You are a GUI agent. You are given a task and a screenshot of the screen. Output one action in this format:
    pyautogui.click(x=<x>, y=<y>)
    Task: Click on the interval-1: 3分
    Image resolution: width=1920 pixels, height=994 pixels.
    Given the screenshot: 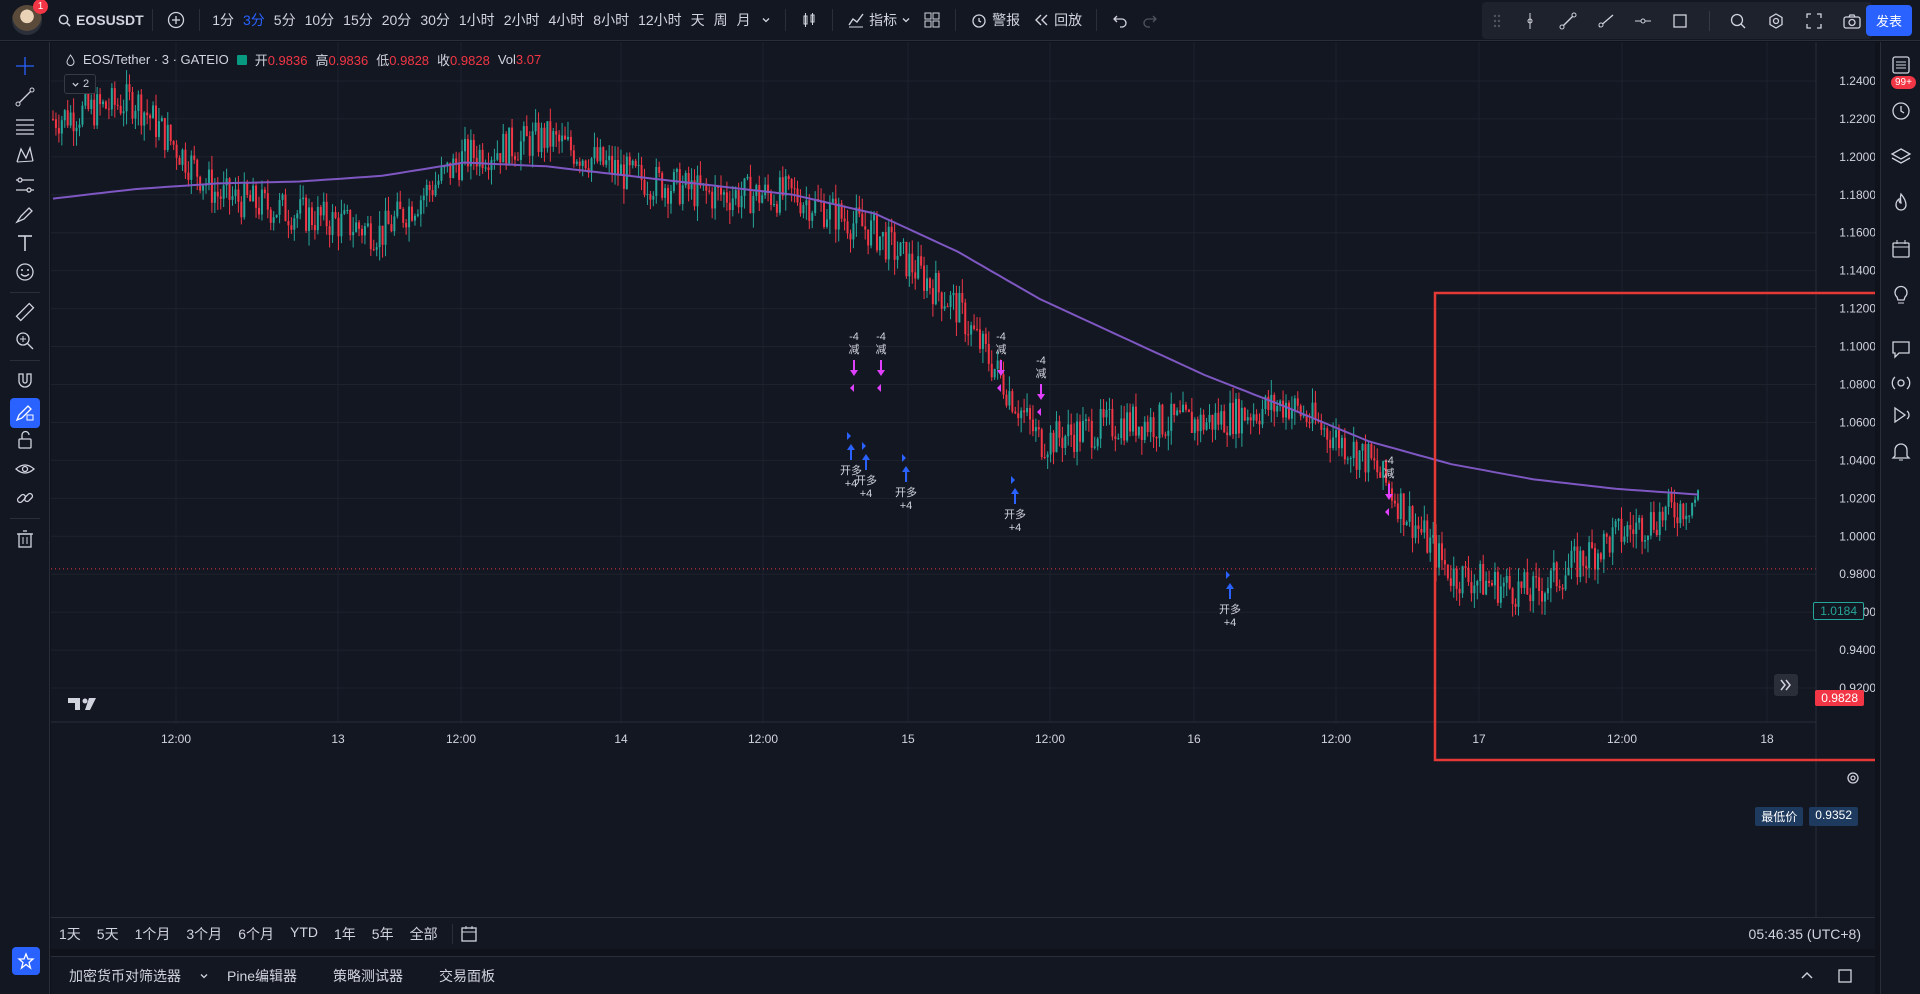 What is the action you would take?
    pyautogui.click(x=253, y=20)
    